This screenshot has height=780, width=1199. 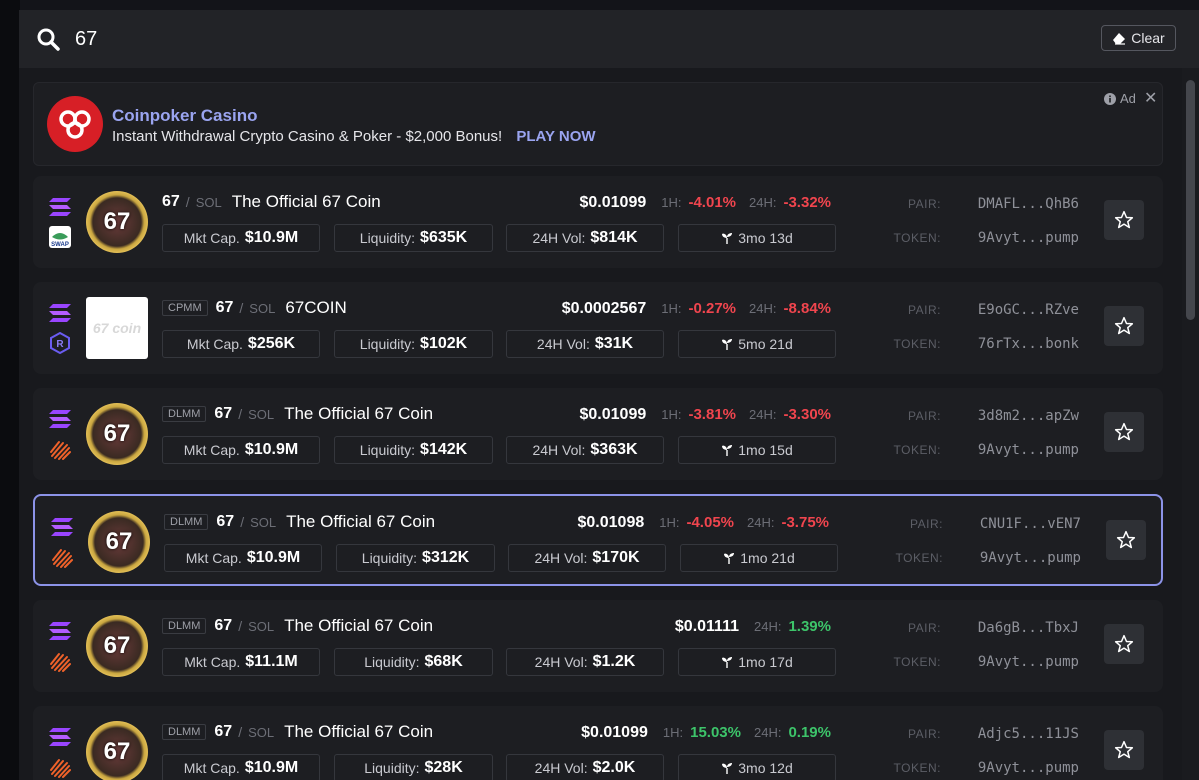 What do you see at coordinates (1028, 416) in the screenshot?
I see `pair-address: 3d8m2...apZw` at bounding box center [1028, 416].